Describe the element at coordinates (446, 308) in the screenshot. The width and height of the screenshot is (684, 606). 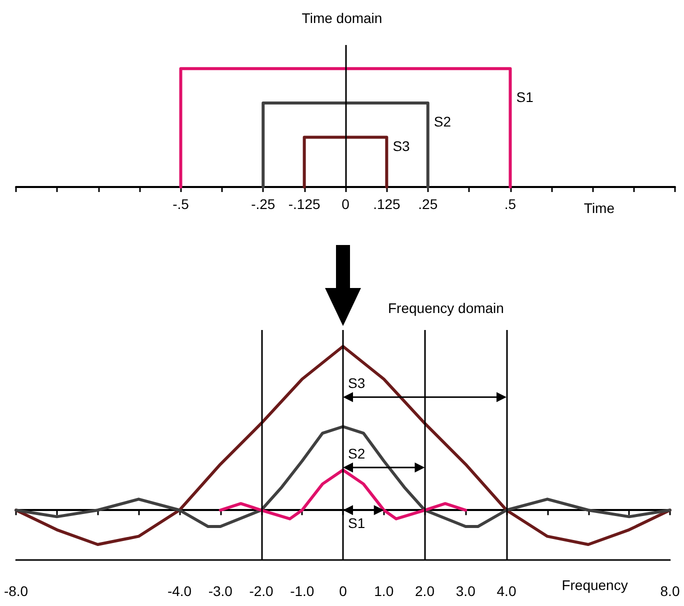
I see `chart-title: Frequency domain` at that location.